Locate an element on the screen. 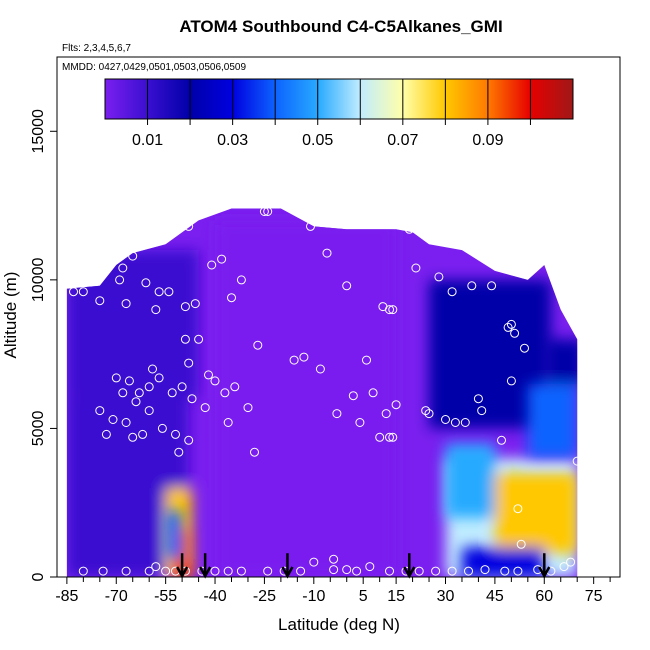  chart-title: ATOM4 Southbound C4-C5Alkanes_GMI is located at coordinates (340, 26).